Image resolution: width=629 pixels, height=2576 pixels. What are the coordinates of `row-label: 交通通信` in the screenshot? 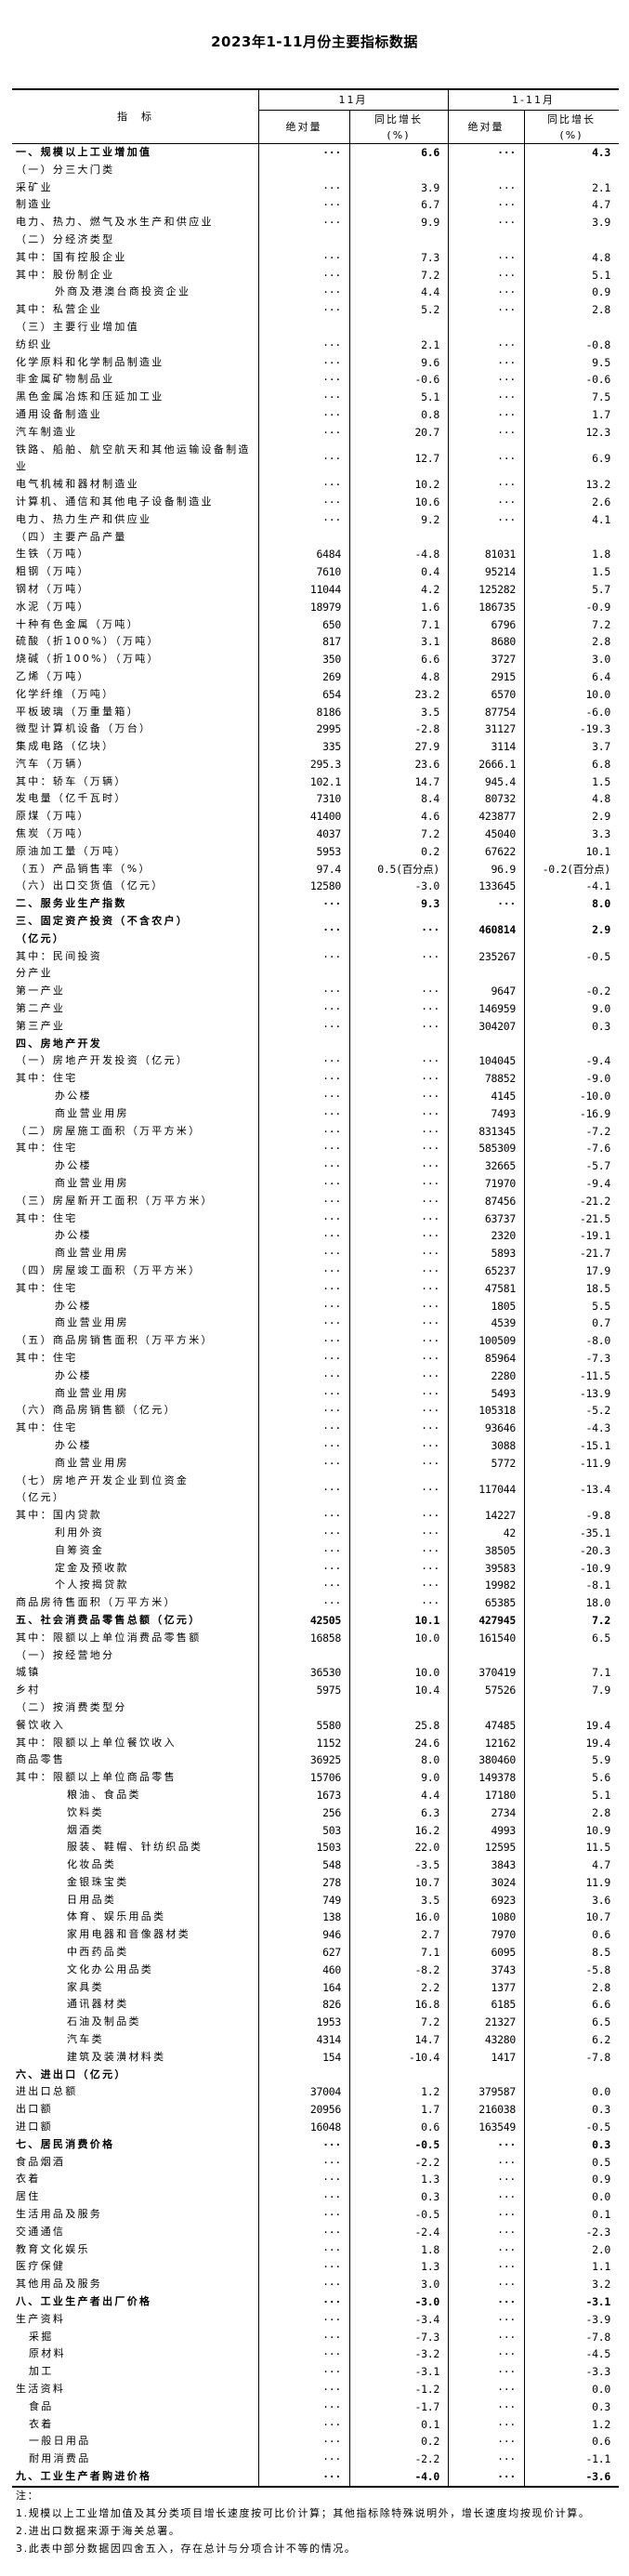 It's located at (41, 2231).